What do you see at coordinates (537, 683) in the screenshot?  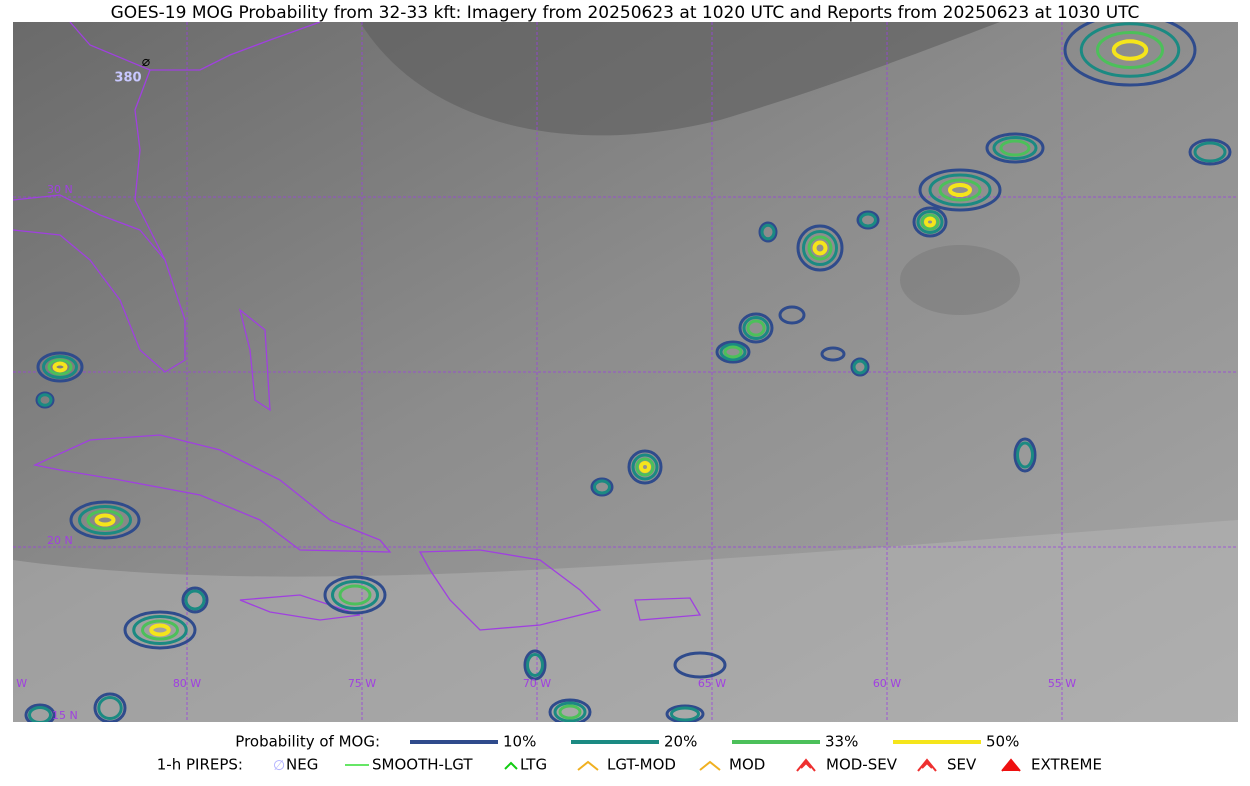 I see `lon-label: 70 W` at bounding box center [537, 683].